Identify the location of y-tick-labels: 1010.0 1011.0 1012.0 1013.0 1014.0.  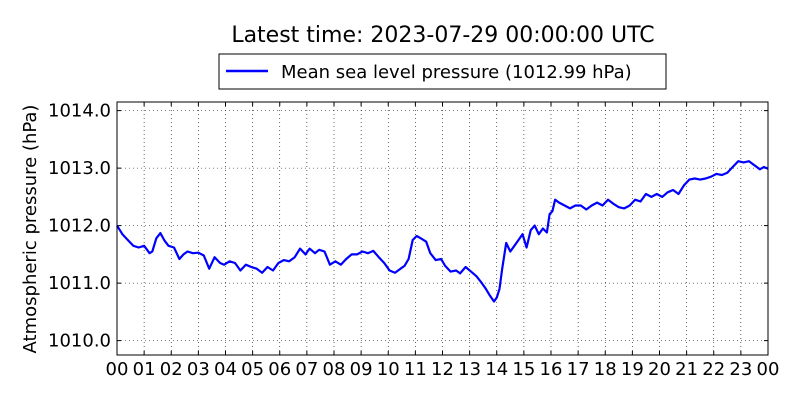
(79, 226).